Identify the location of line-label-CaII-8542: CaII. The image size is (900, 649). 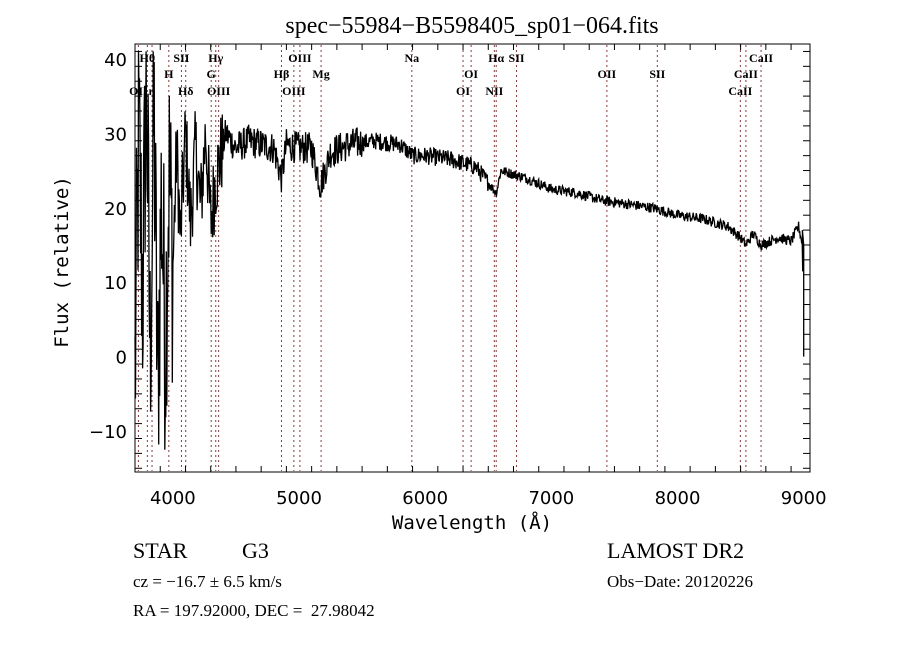
(746, 74).